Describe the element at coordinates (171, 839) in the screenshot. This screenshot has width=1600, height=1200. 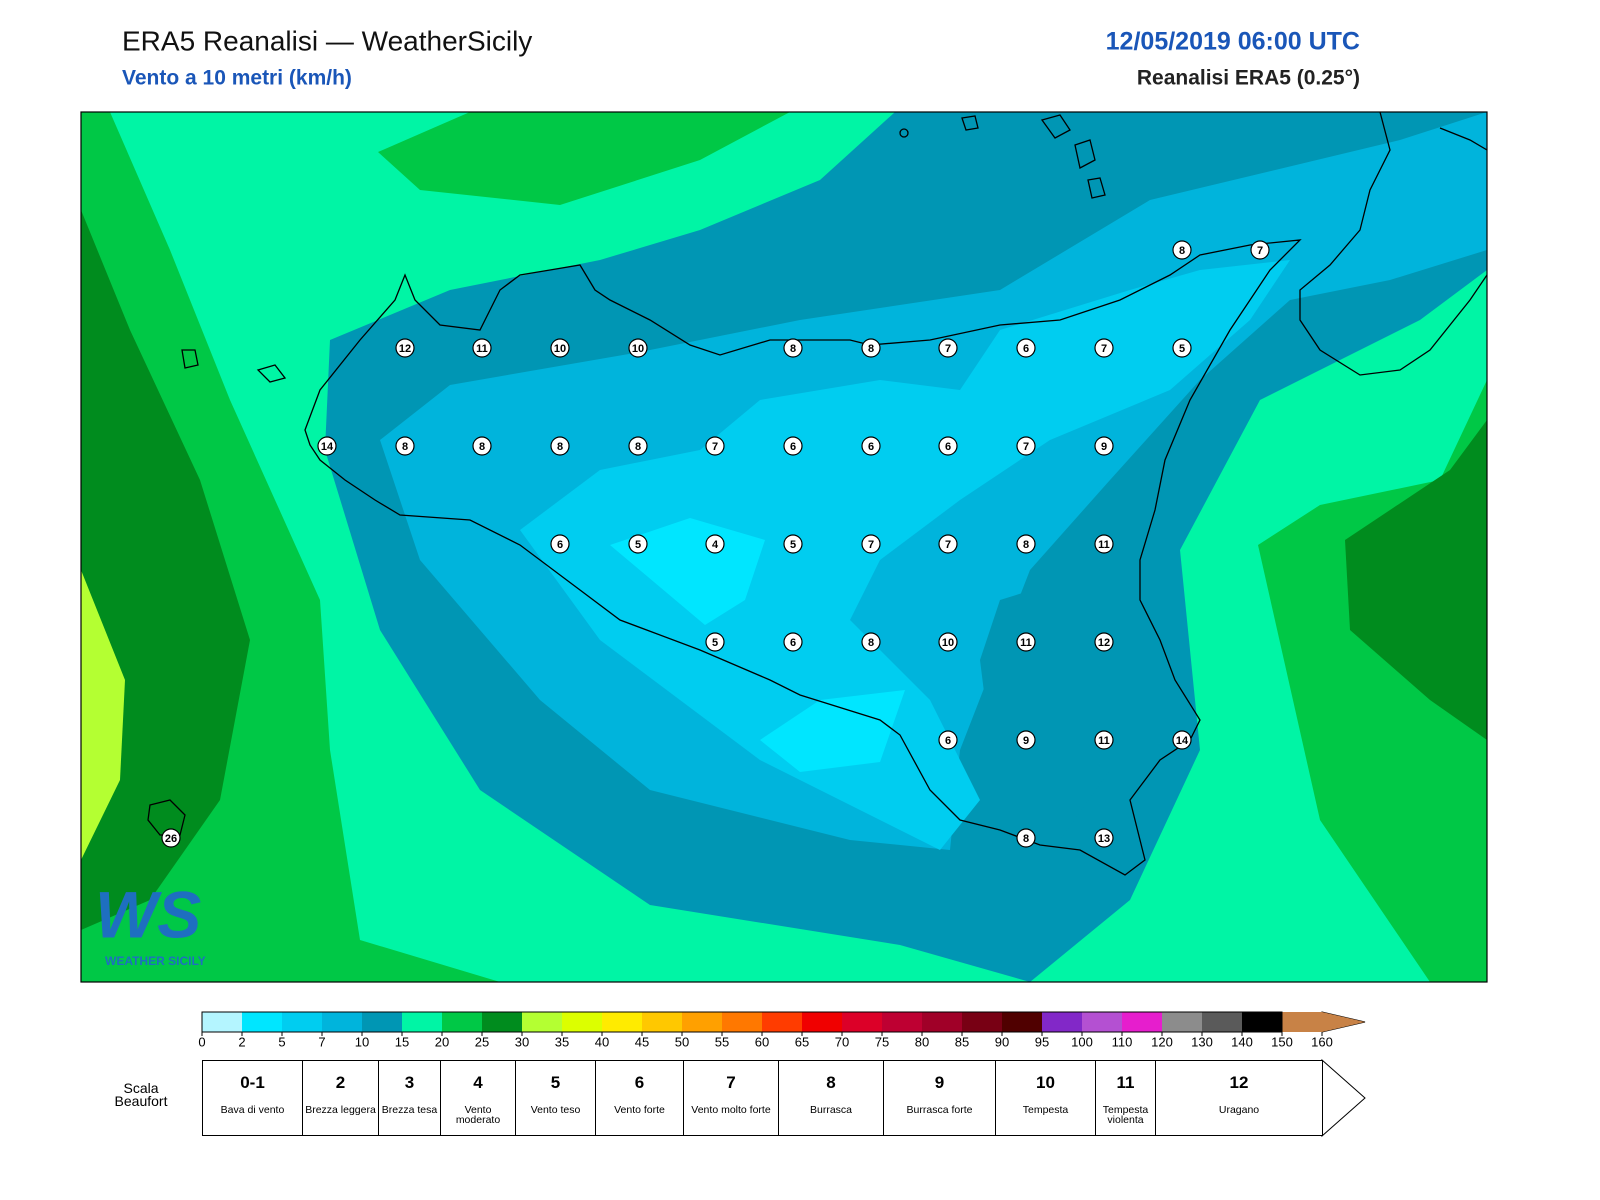
I see `station-value: 26` at that location.